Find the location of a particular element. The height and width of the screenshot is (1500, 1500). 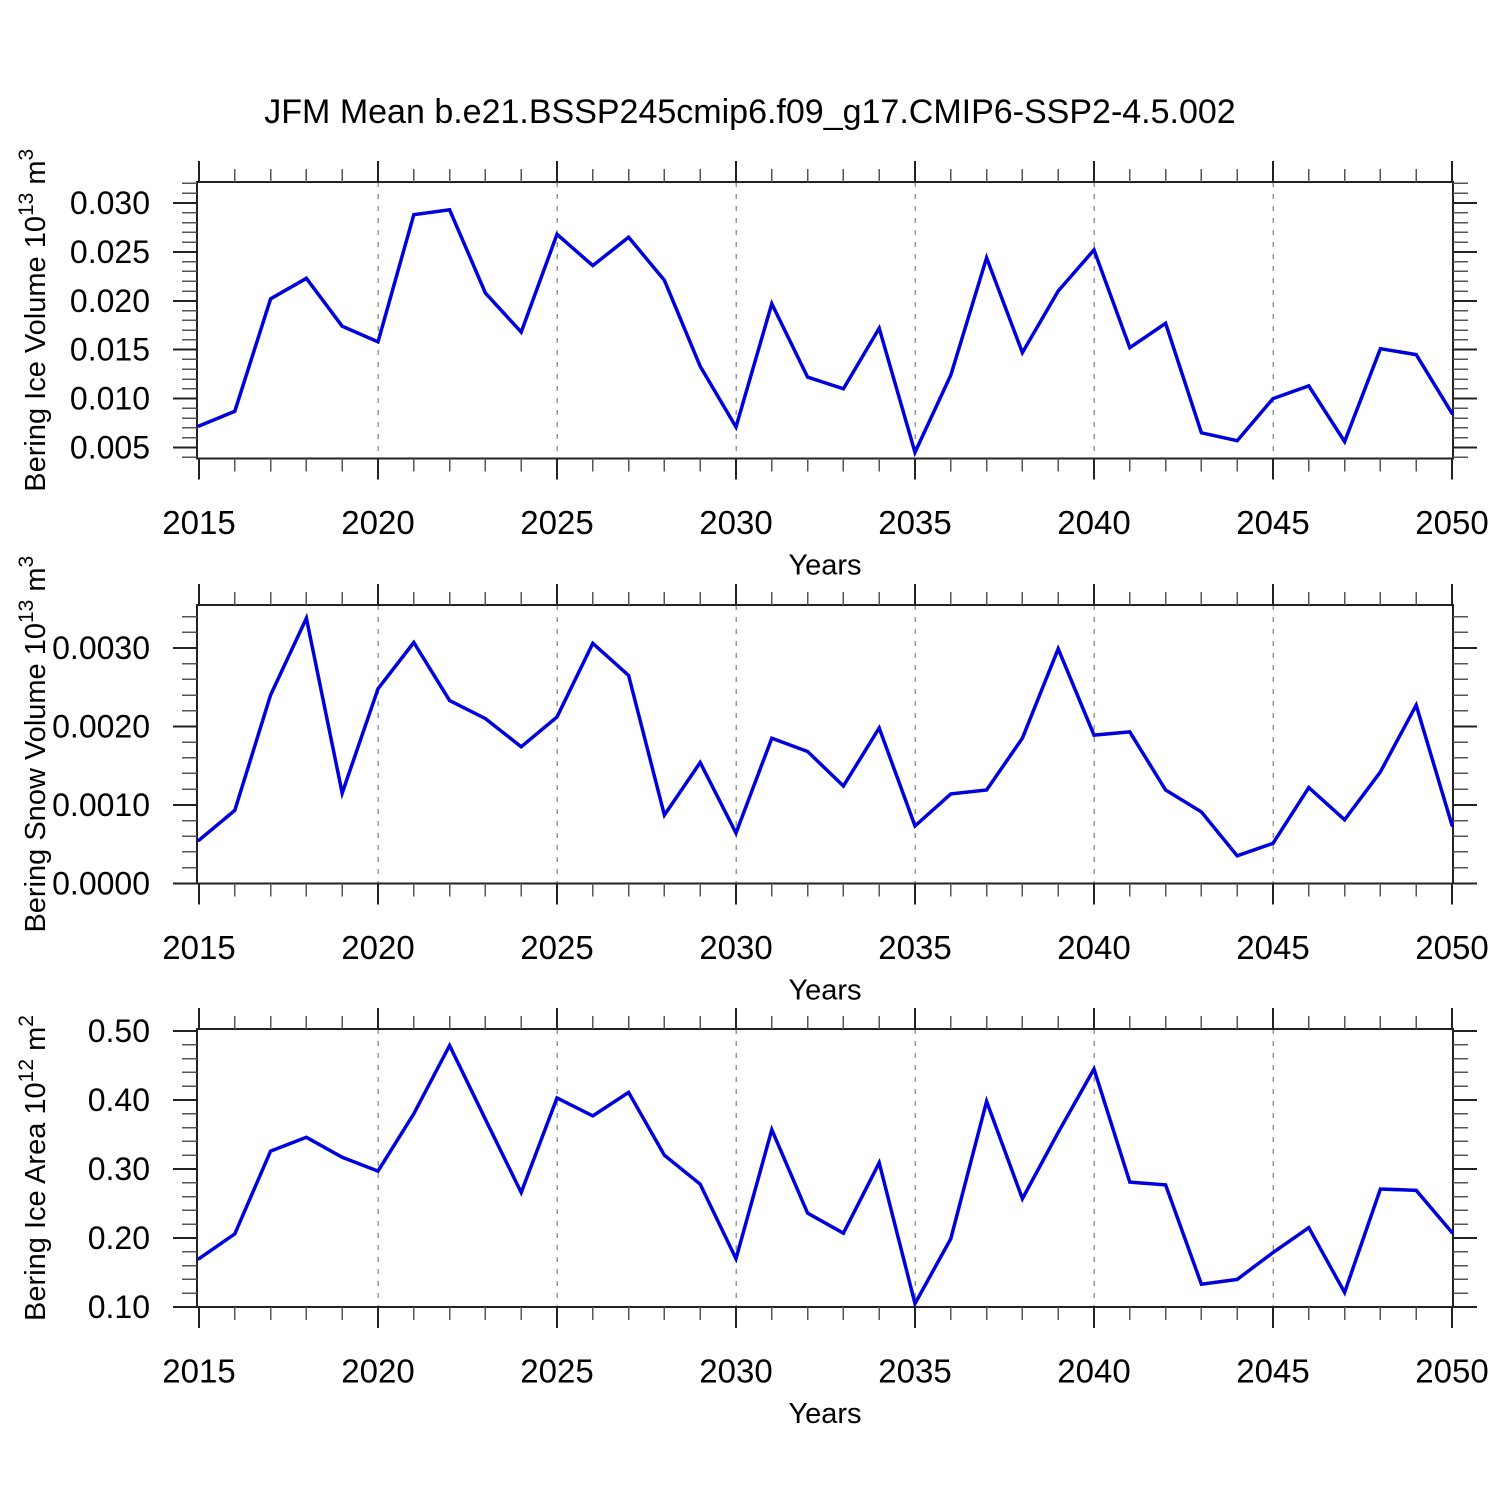

y-tick-label: 0.025 is located at coordinates (110, 252).